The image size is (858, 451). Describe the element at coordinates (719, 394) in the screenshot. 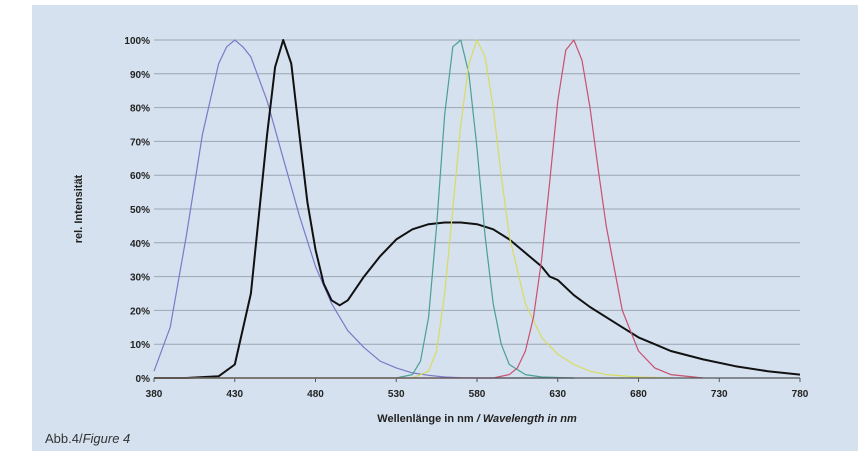

I see `x-tick-label: 730` at that location.